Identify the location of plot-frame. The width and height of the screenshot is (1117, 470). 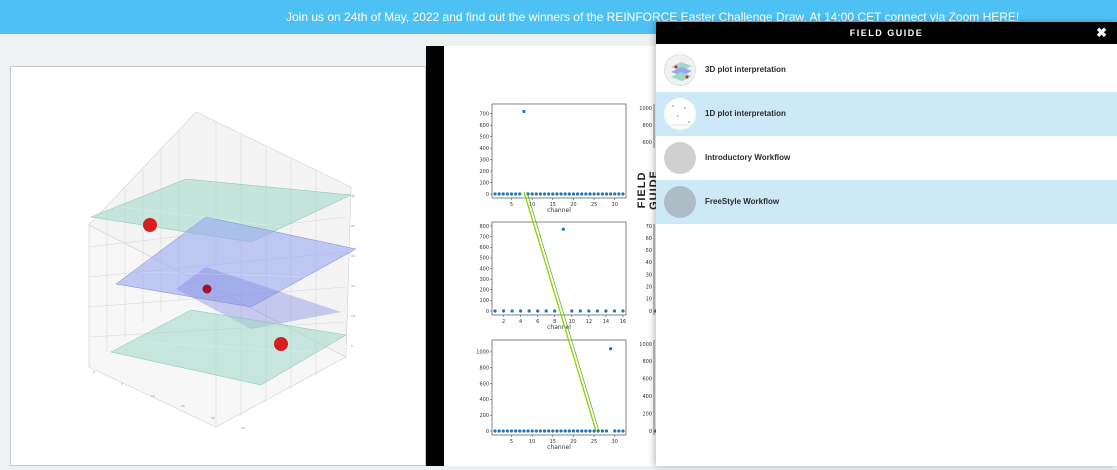
(559, 268).